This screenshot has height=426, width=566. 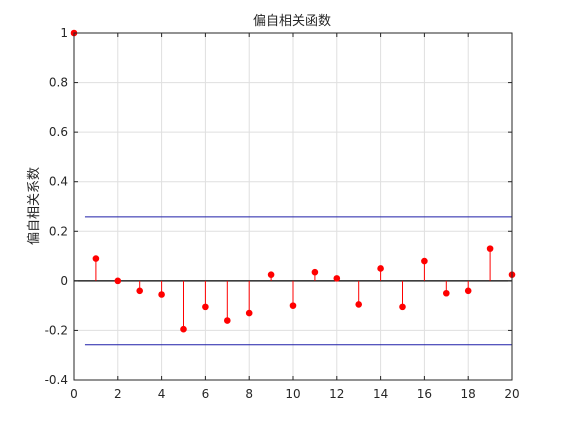 What do you see at coordinates (336, 394) in the screenshot?
I see `x-tick-label: 12` at bounding box center [336, 394].